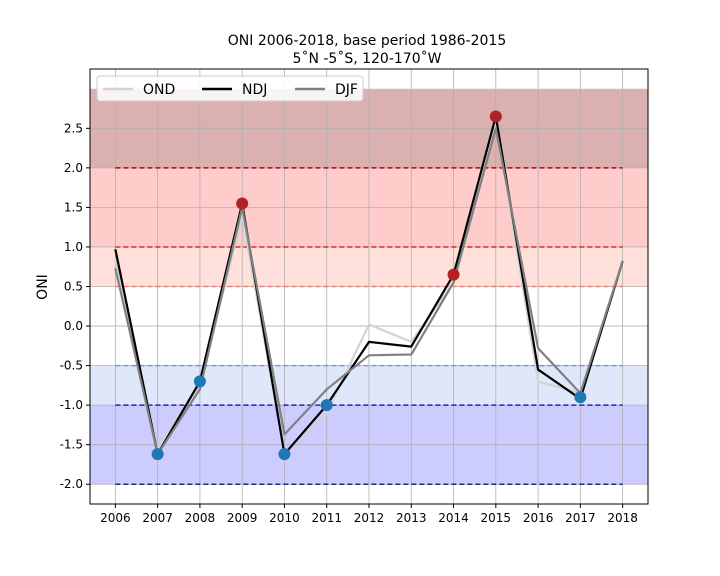 The image size is (720, 576). I want to click on legend: OND NDJ DJF, so click(230, 88).